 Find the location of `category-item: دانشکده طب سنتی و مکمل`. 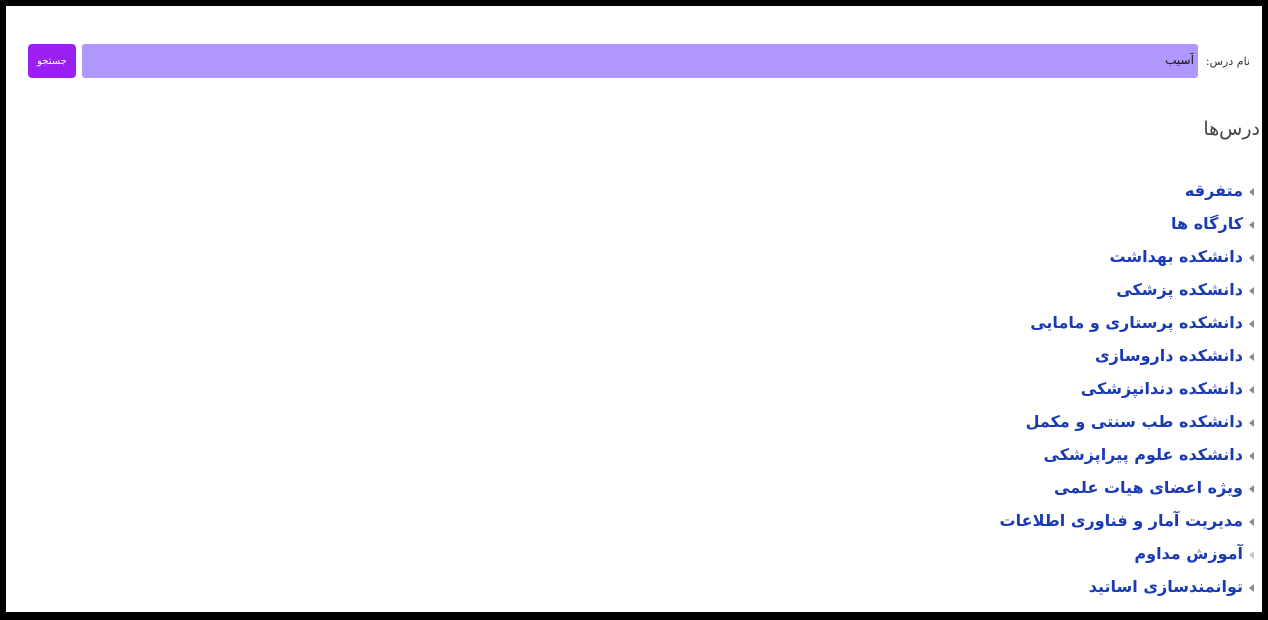

category-item: دانشکده طب سنتی و مکمل is located at coordinates (1127, 421).